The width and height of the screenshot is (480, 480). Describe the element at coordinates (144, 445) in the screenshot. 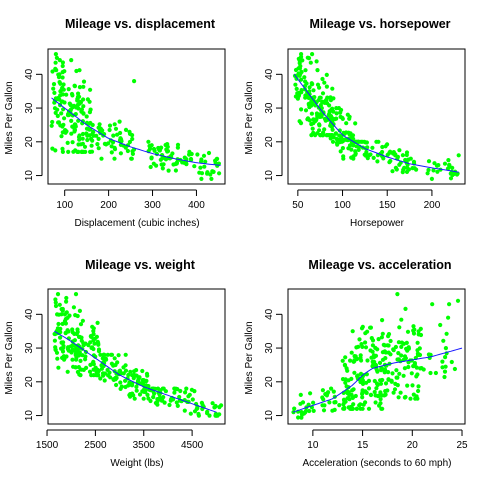

I see `x-tick-label: 3500` at that location.